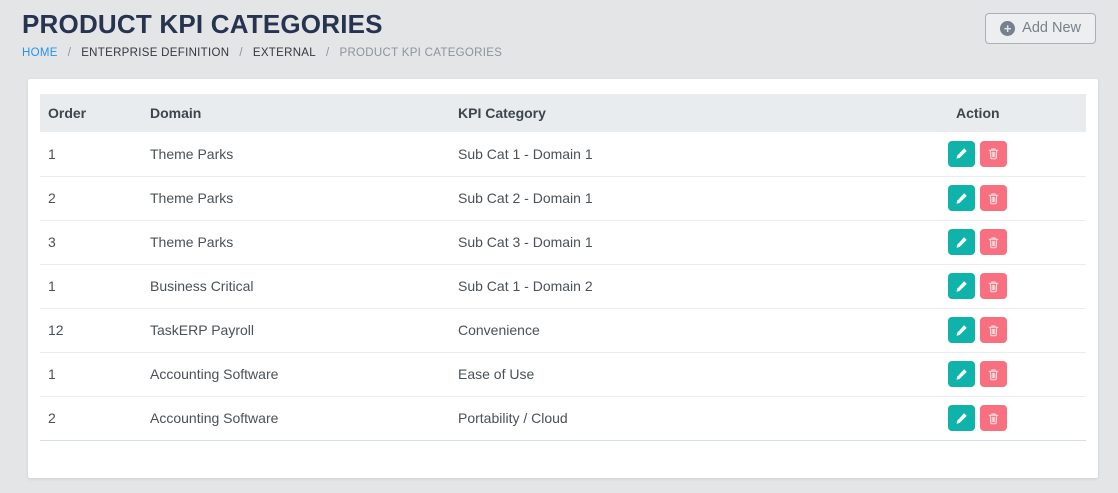  I want to click on table-row: 12 TaskERP Payroll Convenience, so click(563, 330).